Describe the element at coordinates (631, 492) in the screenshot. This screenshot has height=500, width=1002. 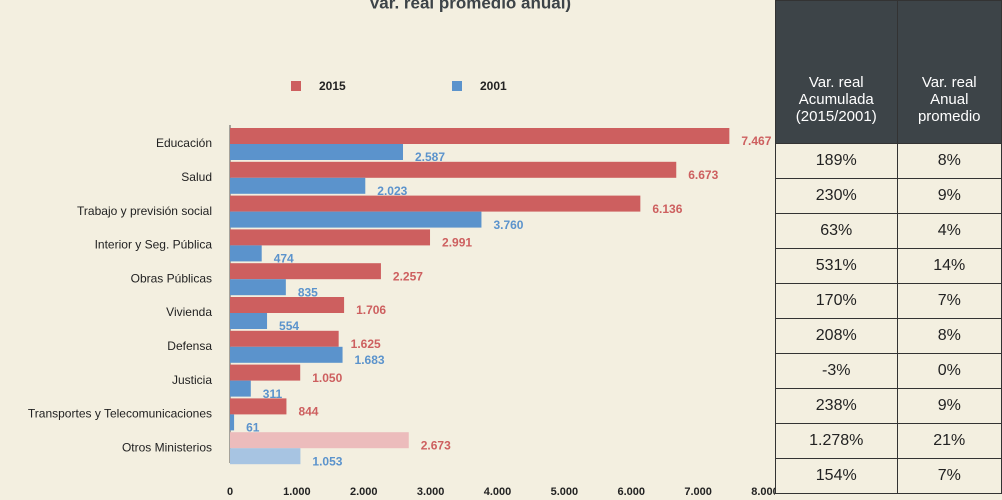
I see `x-tick-label: 6.000` at that location.